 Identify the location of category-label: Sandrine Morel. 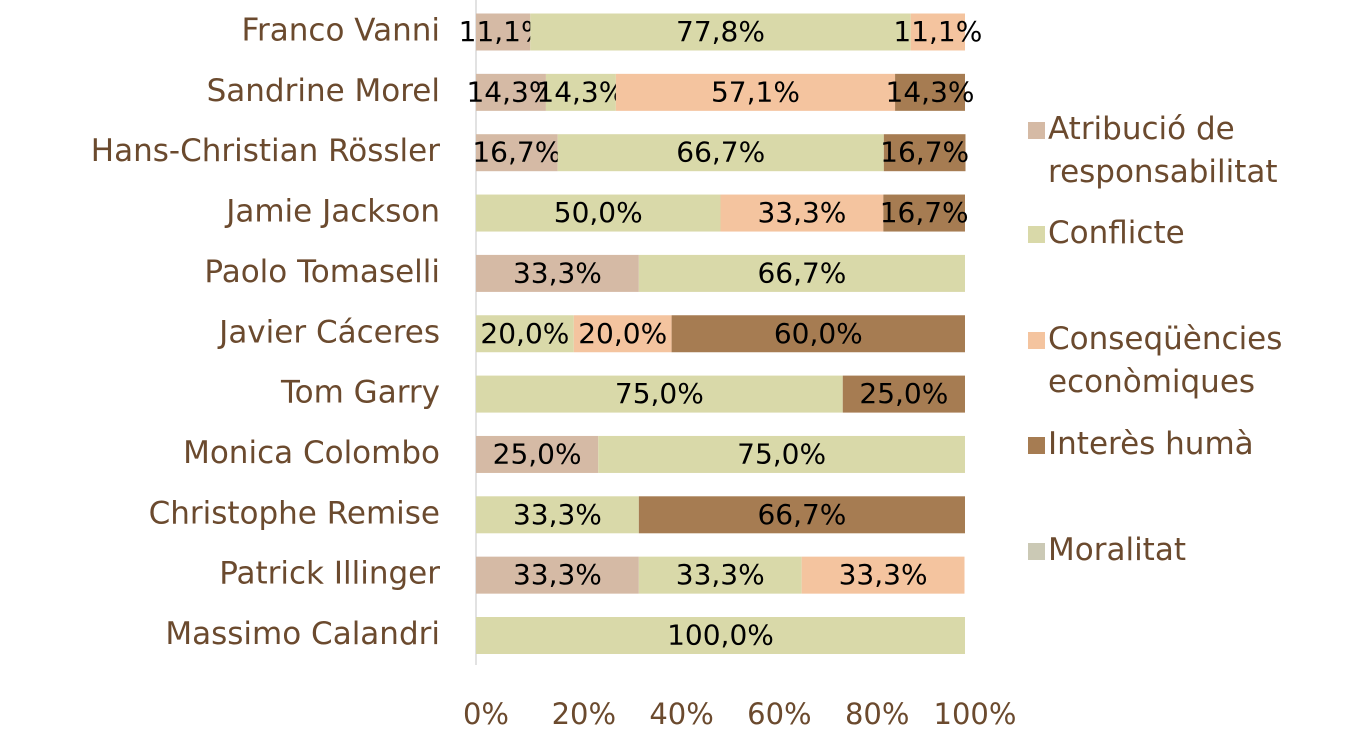
(323, 91).